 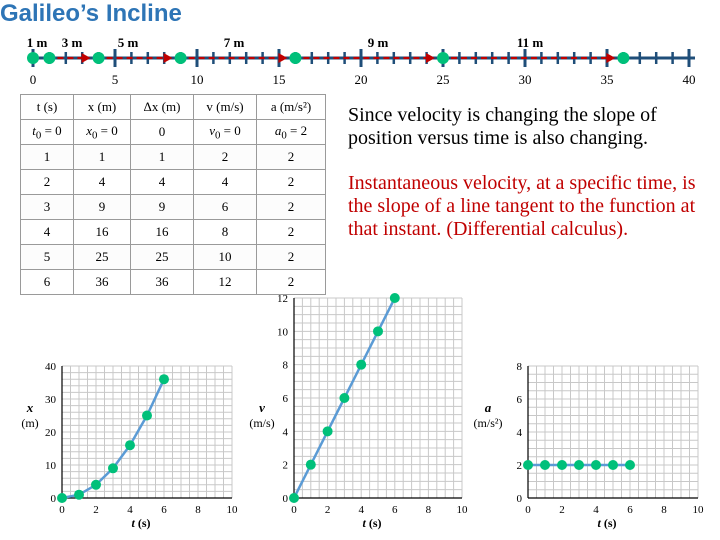 I want to click on position-time-chart: 0 2 4 6 8 10 0 10 20 30 40 t (s) x(m), so click(x=130, y=445).